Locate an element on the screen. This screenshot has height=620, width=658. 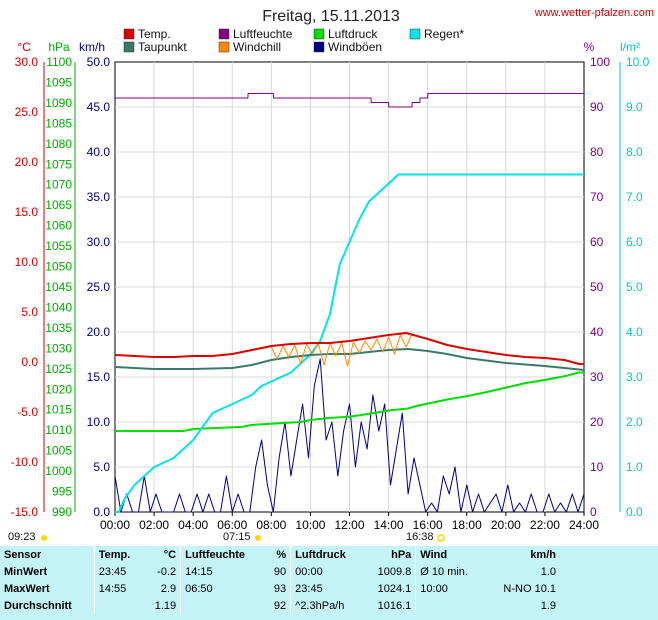
cell: 00:00 is located at coordinates (327, 571).